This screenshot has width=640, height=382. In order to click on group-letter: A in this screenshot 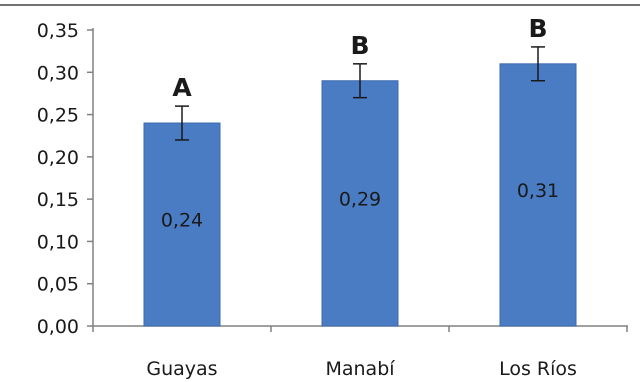, I will do `click(182, 87)`.